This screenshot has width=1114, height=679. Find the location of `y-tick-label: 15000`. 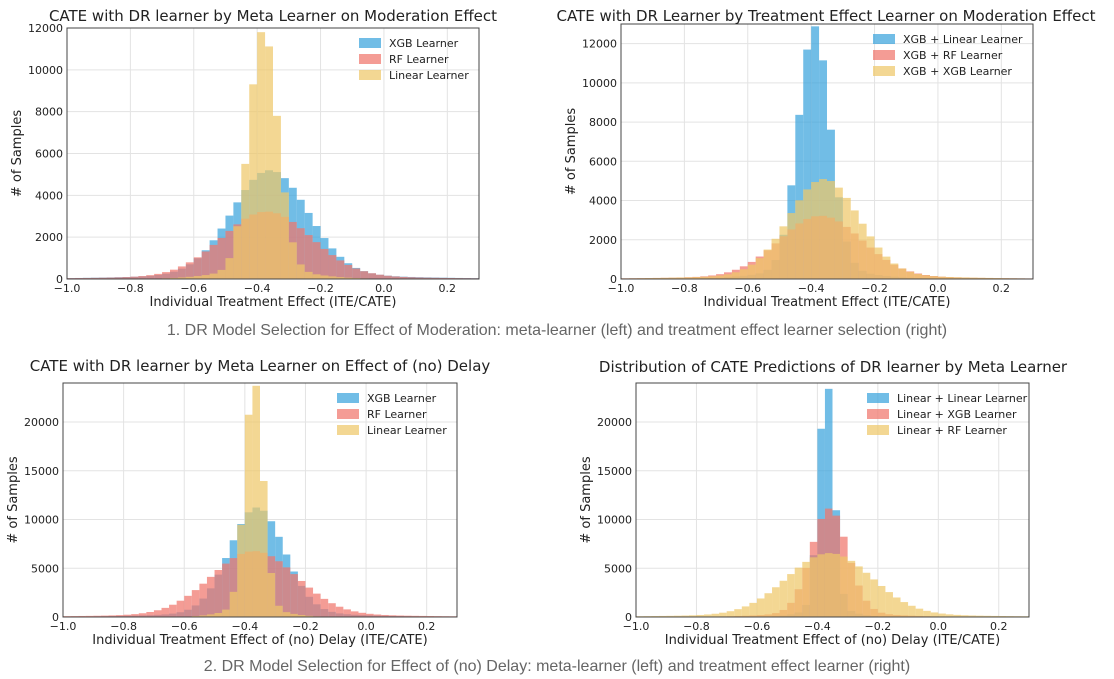

y-tick-label: 15000 is located at coordinates (41, 471).